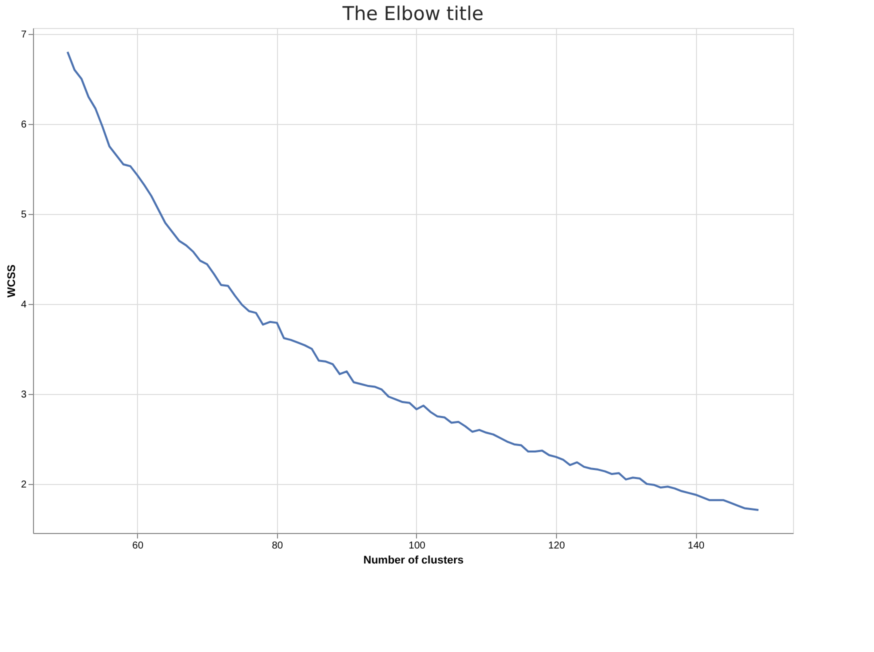 This screenshot has width=874, height=652. Describe the element at coordinates (278, 546) in the screenshot. I see `x-tick-label: 80` at that location.